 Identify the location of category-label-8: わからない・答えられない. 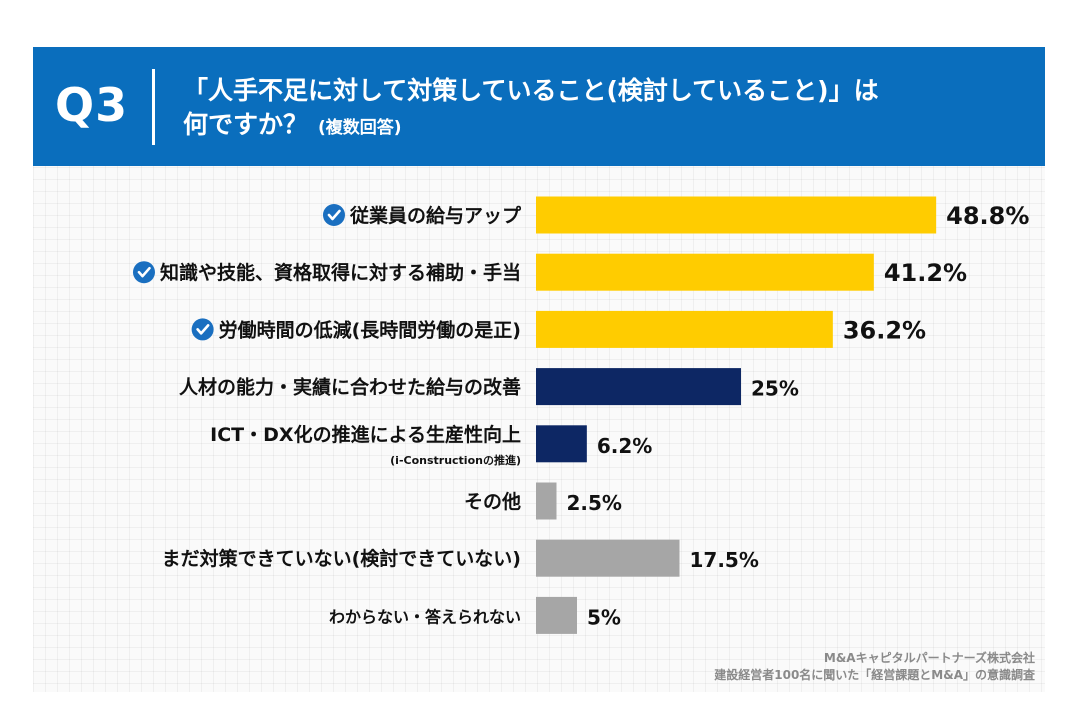
(425, 616).